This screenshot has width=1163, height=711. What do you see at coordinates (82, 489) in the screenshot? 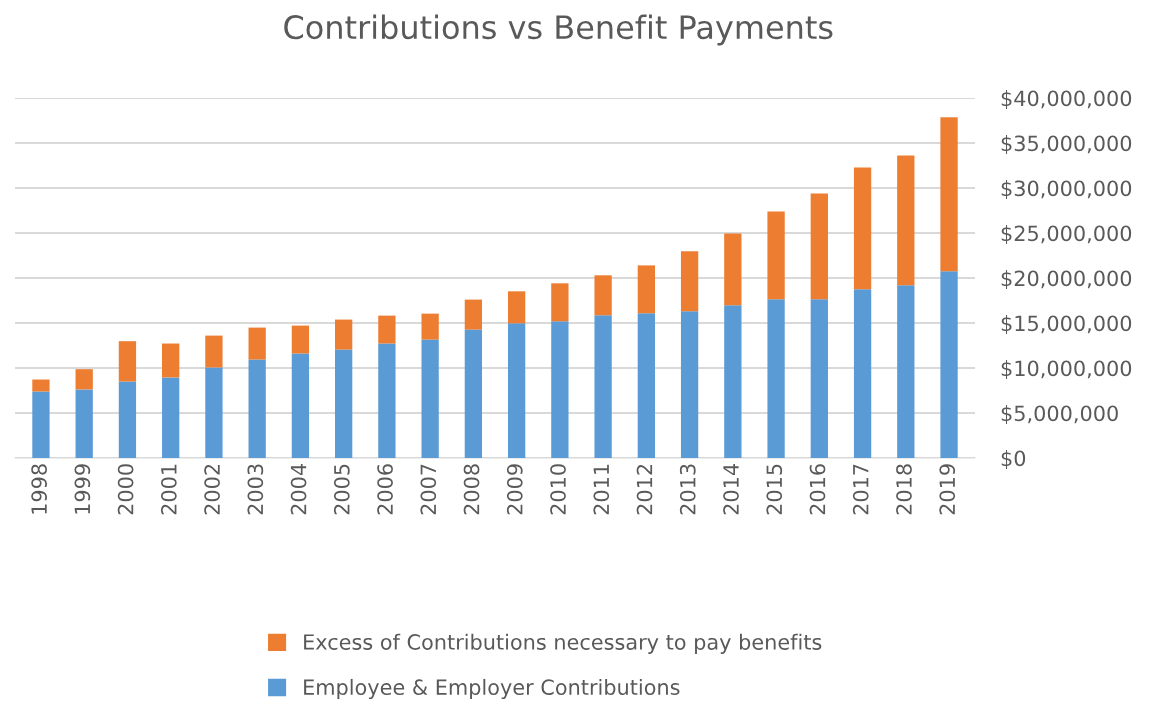
I see `x-tick-label: 1999` at bounding box center [82, 489].